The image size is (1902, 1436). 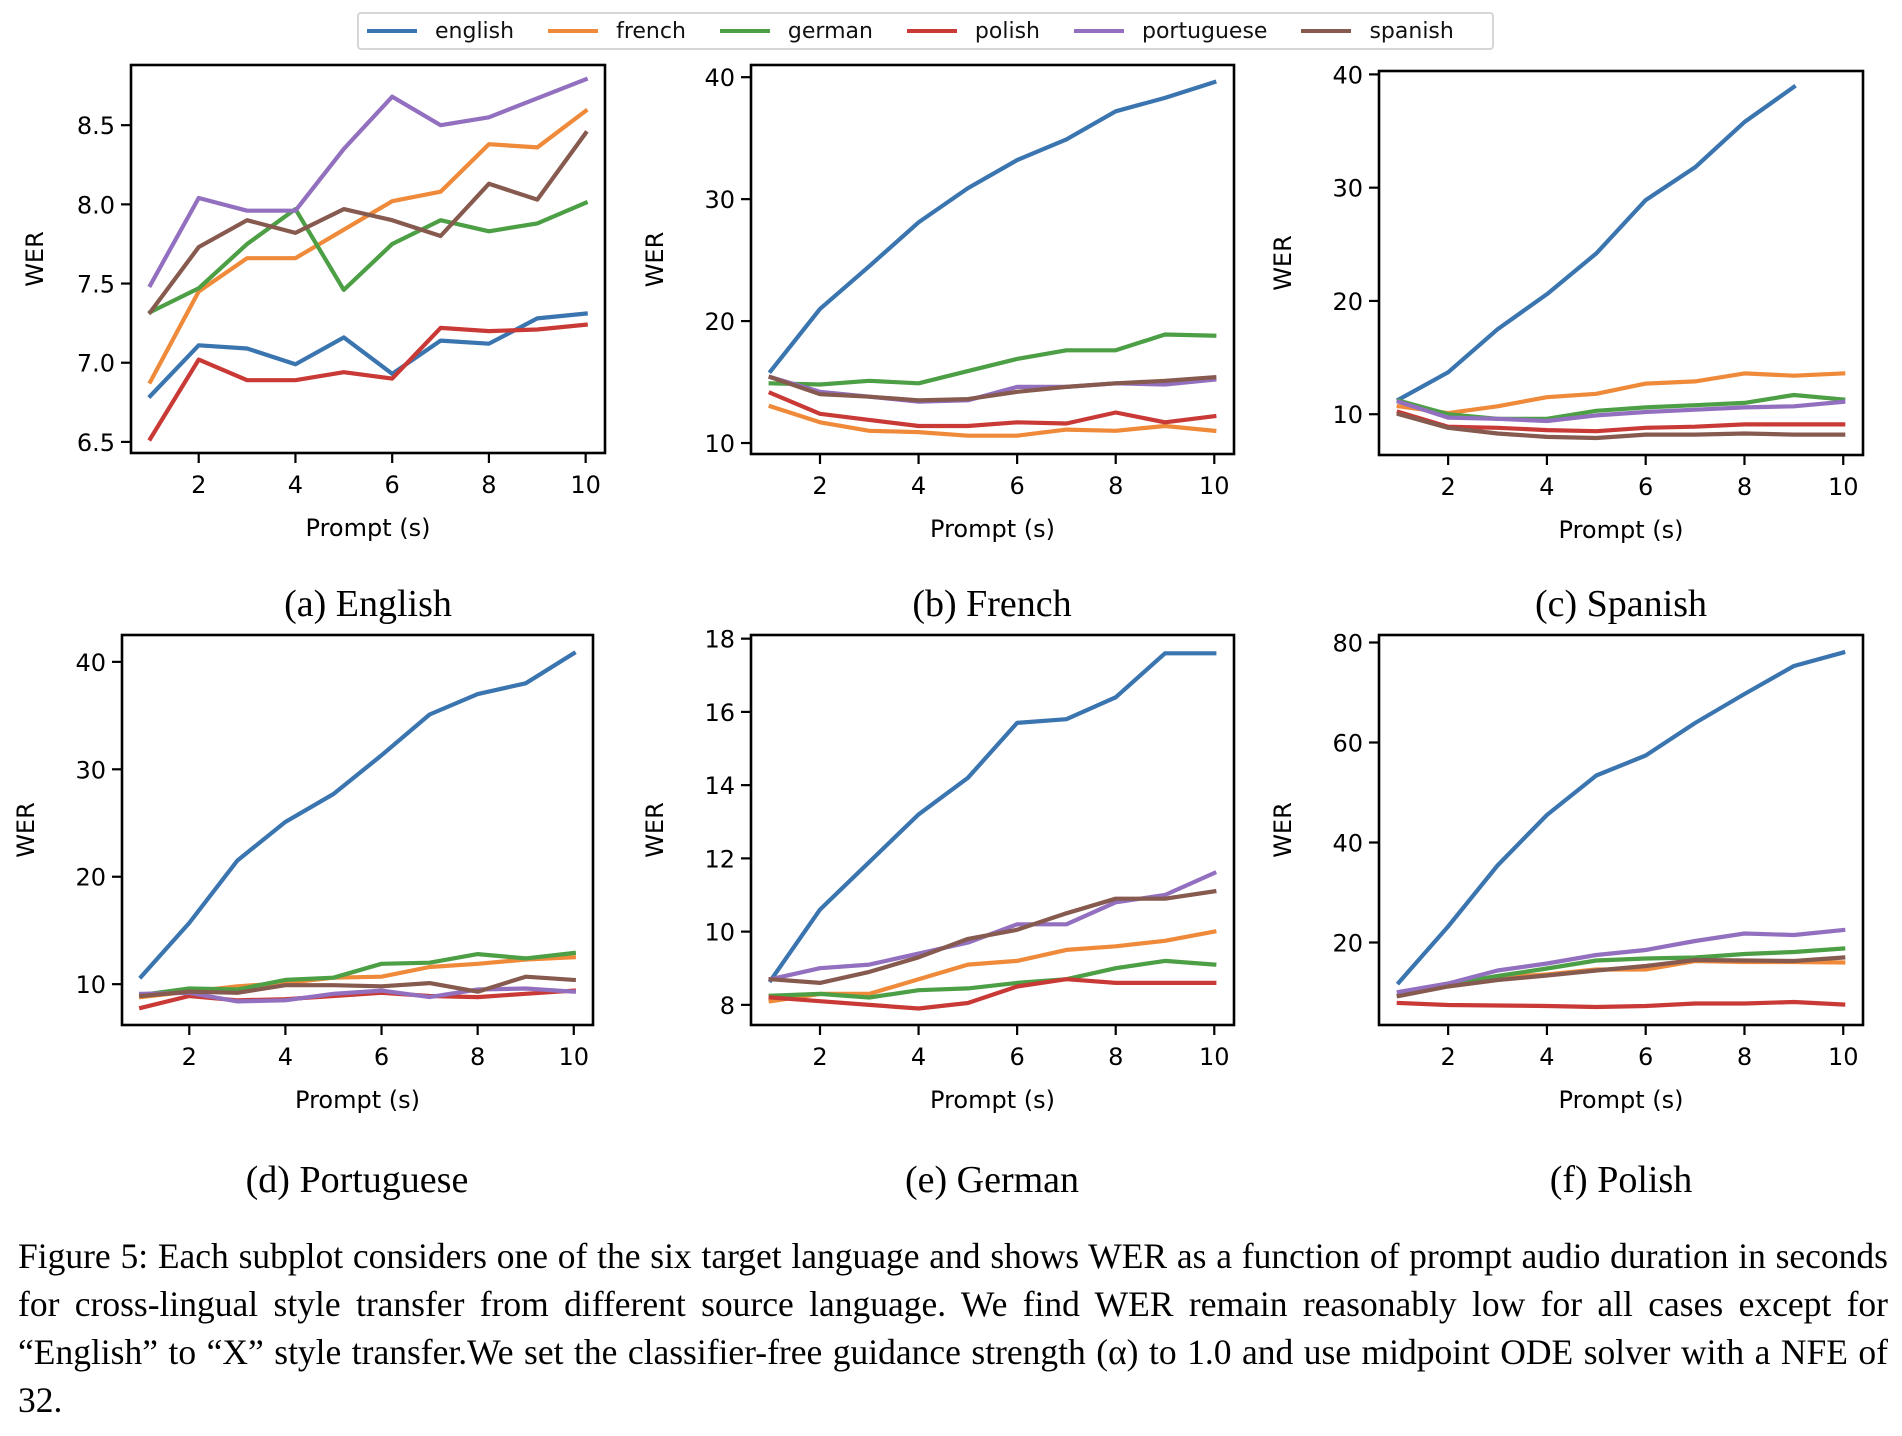 I want to click on subplot-c: 2 4 6 8 10 10 20 30 40 Prompt (s) WER, so click(x=1567, y=302).